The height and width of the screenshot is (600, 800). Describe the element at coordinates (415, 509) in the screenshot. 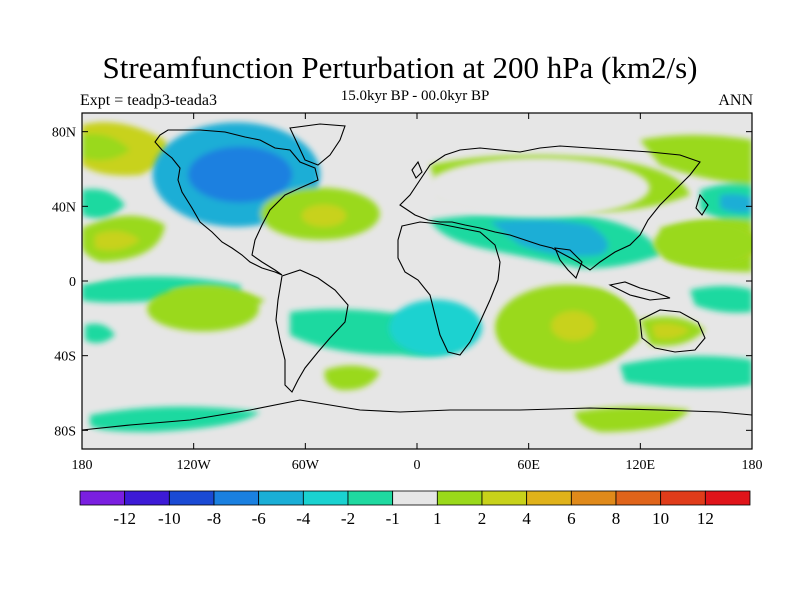

I see `colorbar: -12 -10 -8 -6 -4 -2 -1 1 2 4 6 8 10 12` at that location.